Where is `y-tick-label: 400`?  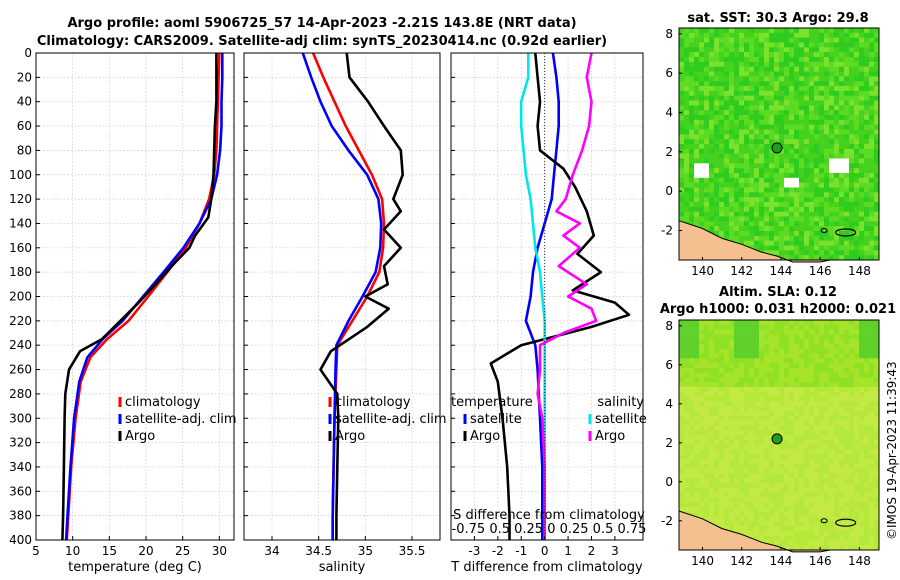 y-tick-label: 400 is located at coordinates (20, 540).